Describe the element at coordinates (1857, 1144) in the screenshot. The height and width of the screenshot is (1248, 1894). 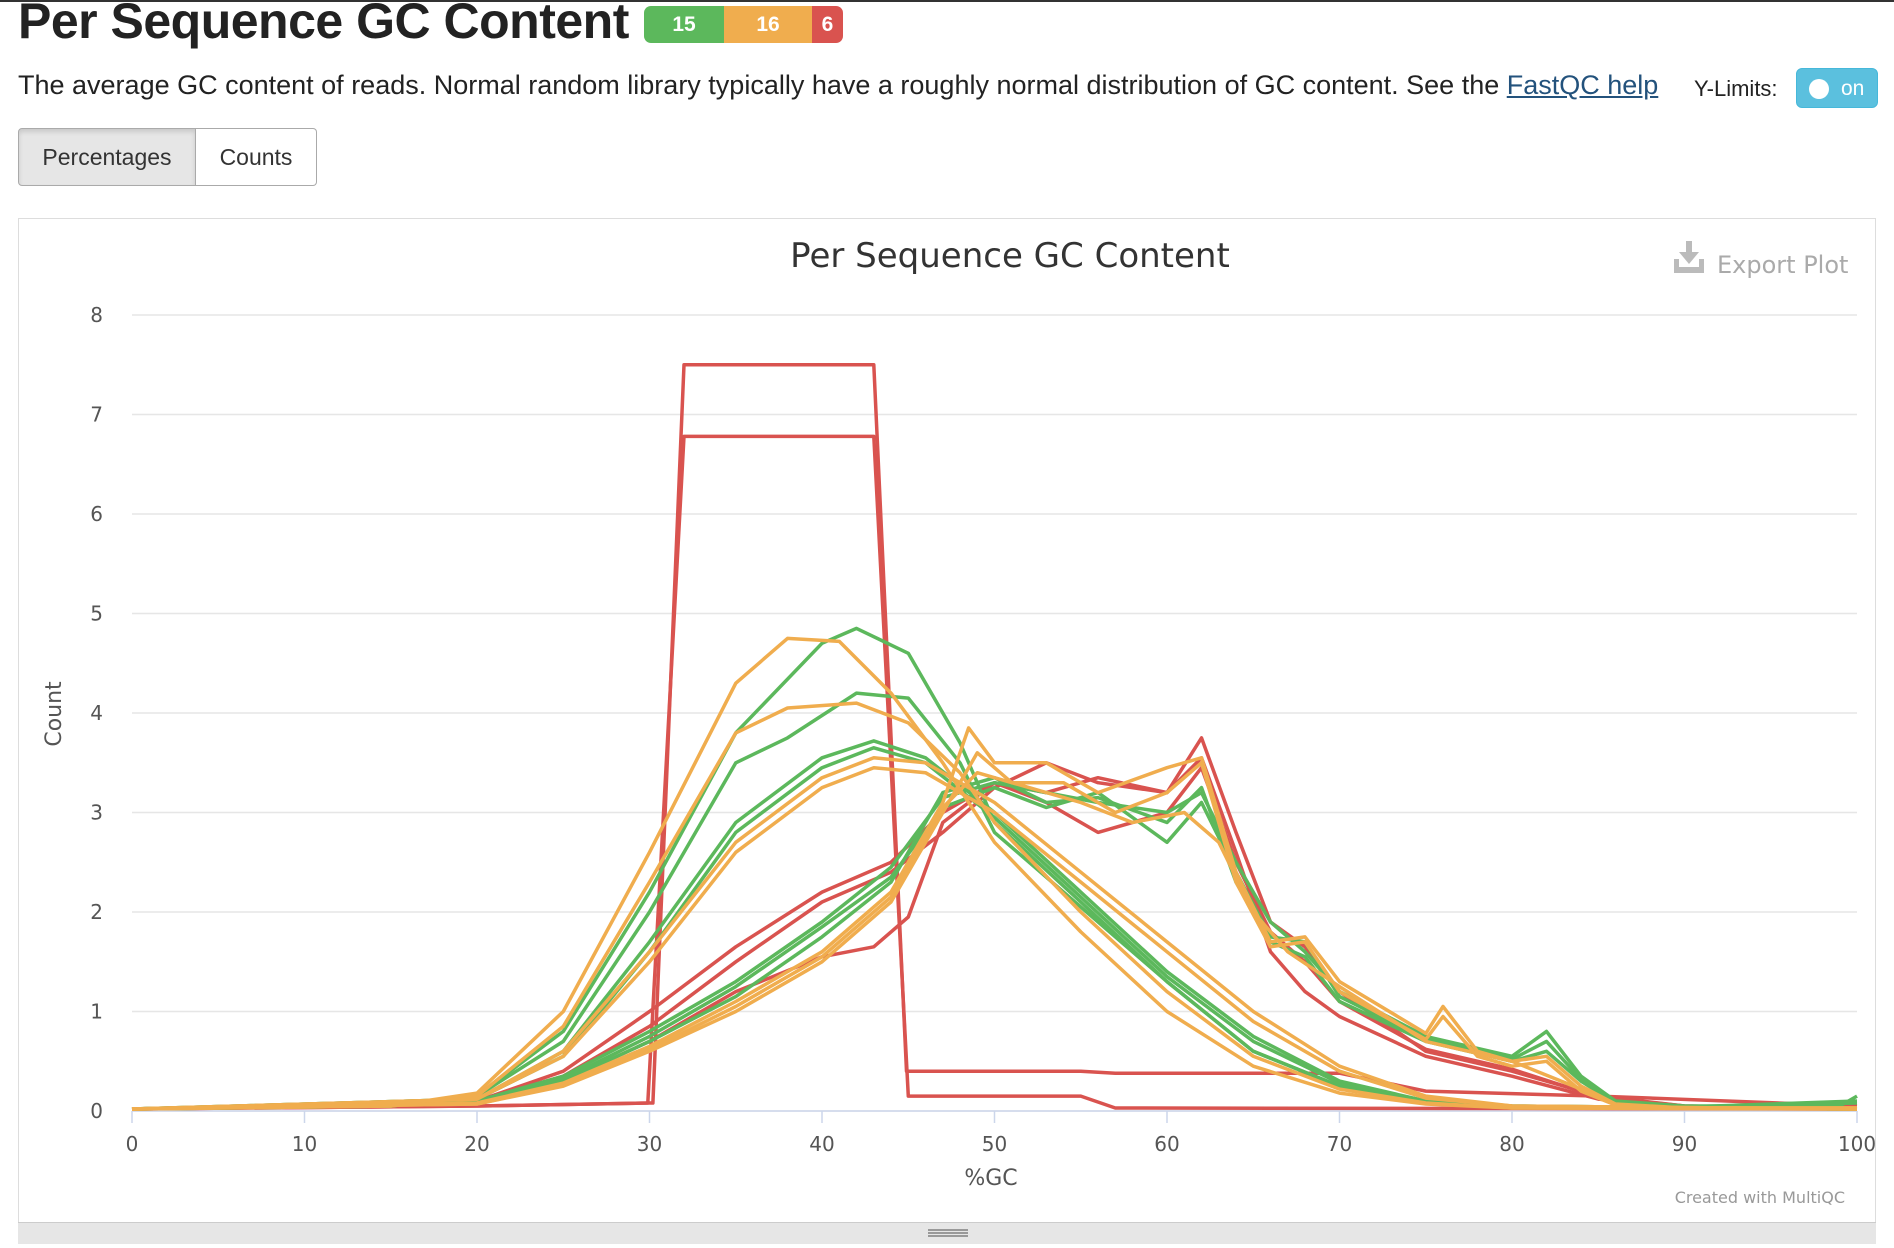
I see `x-tick-label: 100` at that location.